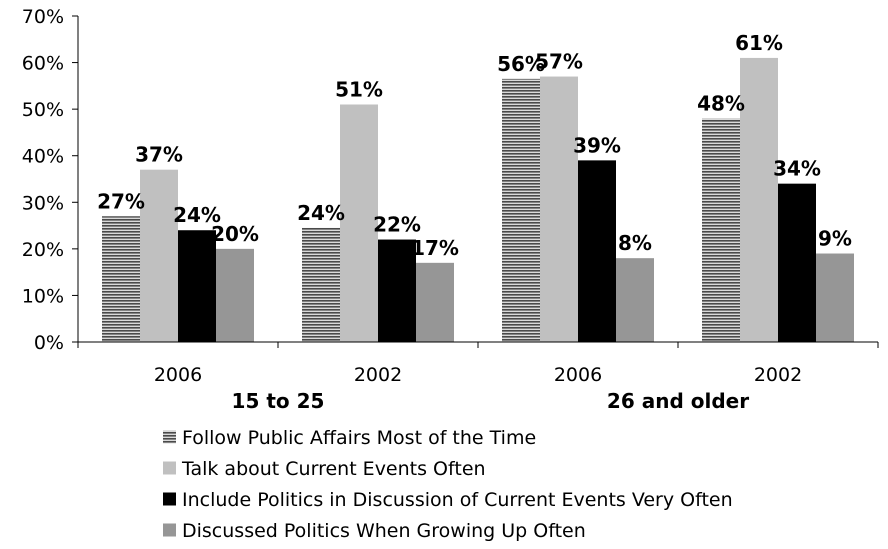 The height and width of the screenshot is (549, 888). What do you see at coordinates (43, 110) in the screenshot?
I see `y-tick-label: 50%` at bounding box center [43, 110].